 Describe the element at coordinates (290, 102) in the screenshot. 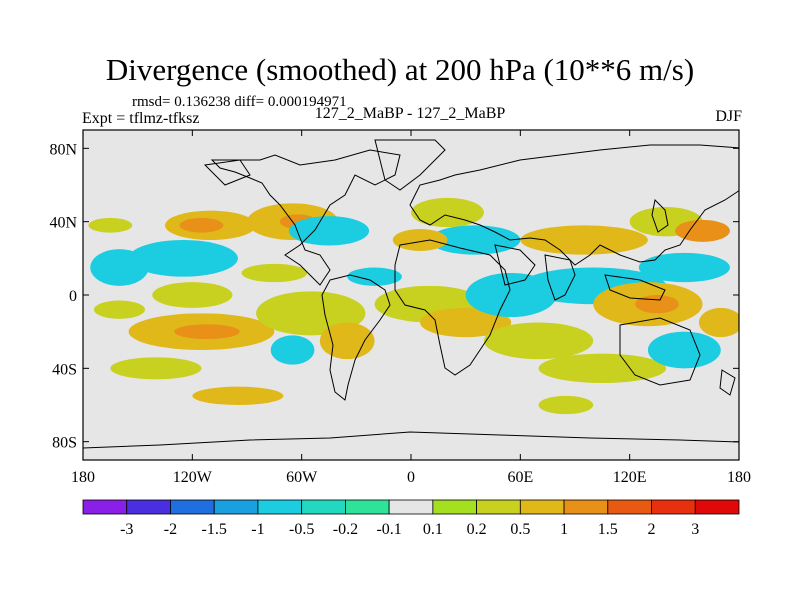

I see `diff-value: diff= 0.000194971` at that location.